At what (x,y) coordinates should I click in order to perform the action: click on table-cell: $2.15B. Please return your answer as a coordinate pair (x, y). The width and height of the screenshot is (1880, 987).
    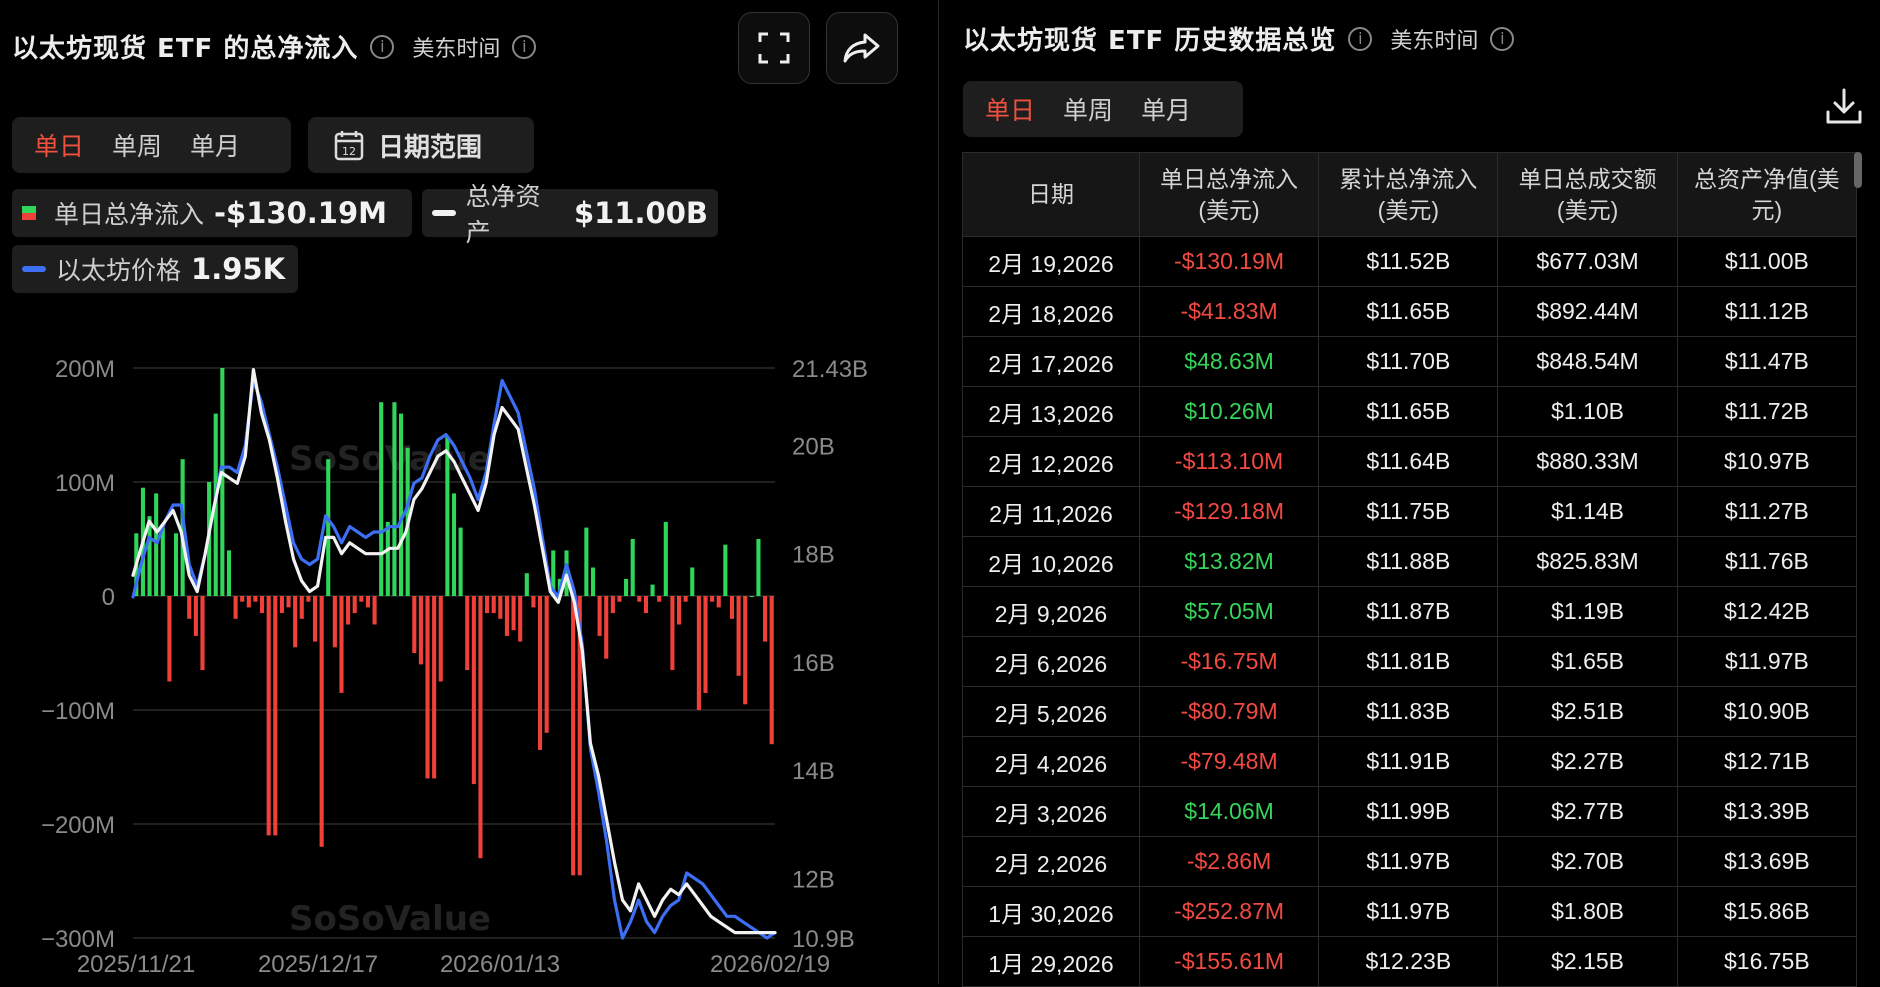
    Looking at the image, I should click on (1587, 961).